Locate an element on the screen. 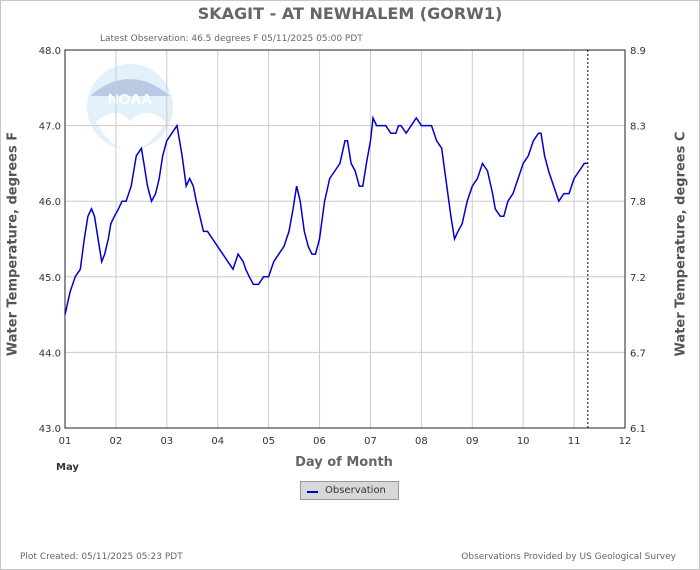  x-tick-label: 04 is located at coordinates (217, 441).